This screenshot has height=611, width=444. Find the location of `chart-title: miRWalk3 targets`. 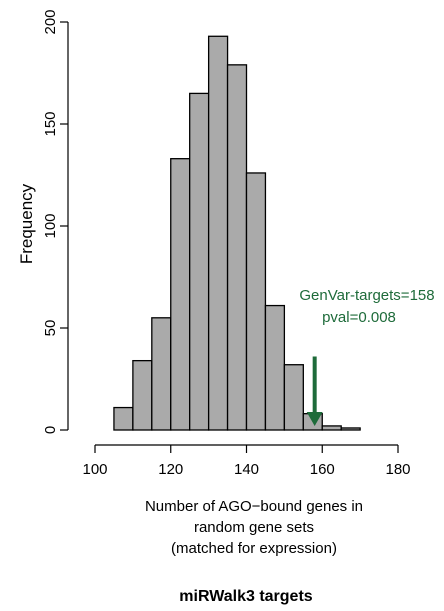

chart-title: miRWalk3 targets is located at coordinates (245, 596).